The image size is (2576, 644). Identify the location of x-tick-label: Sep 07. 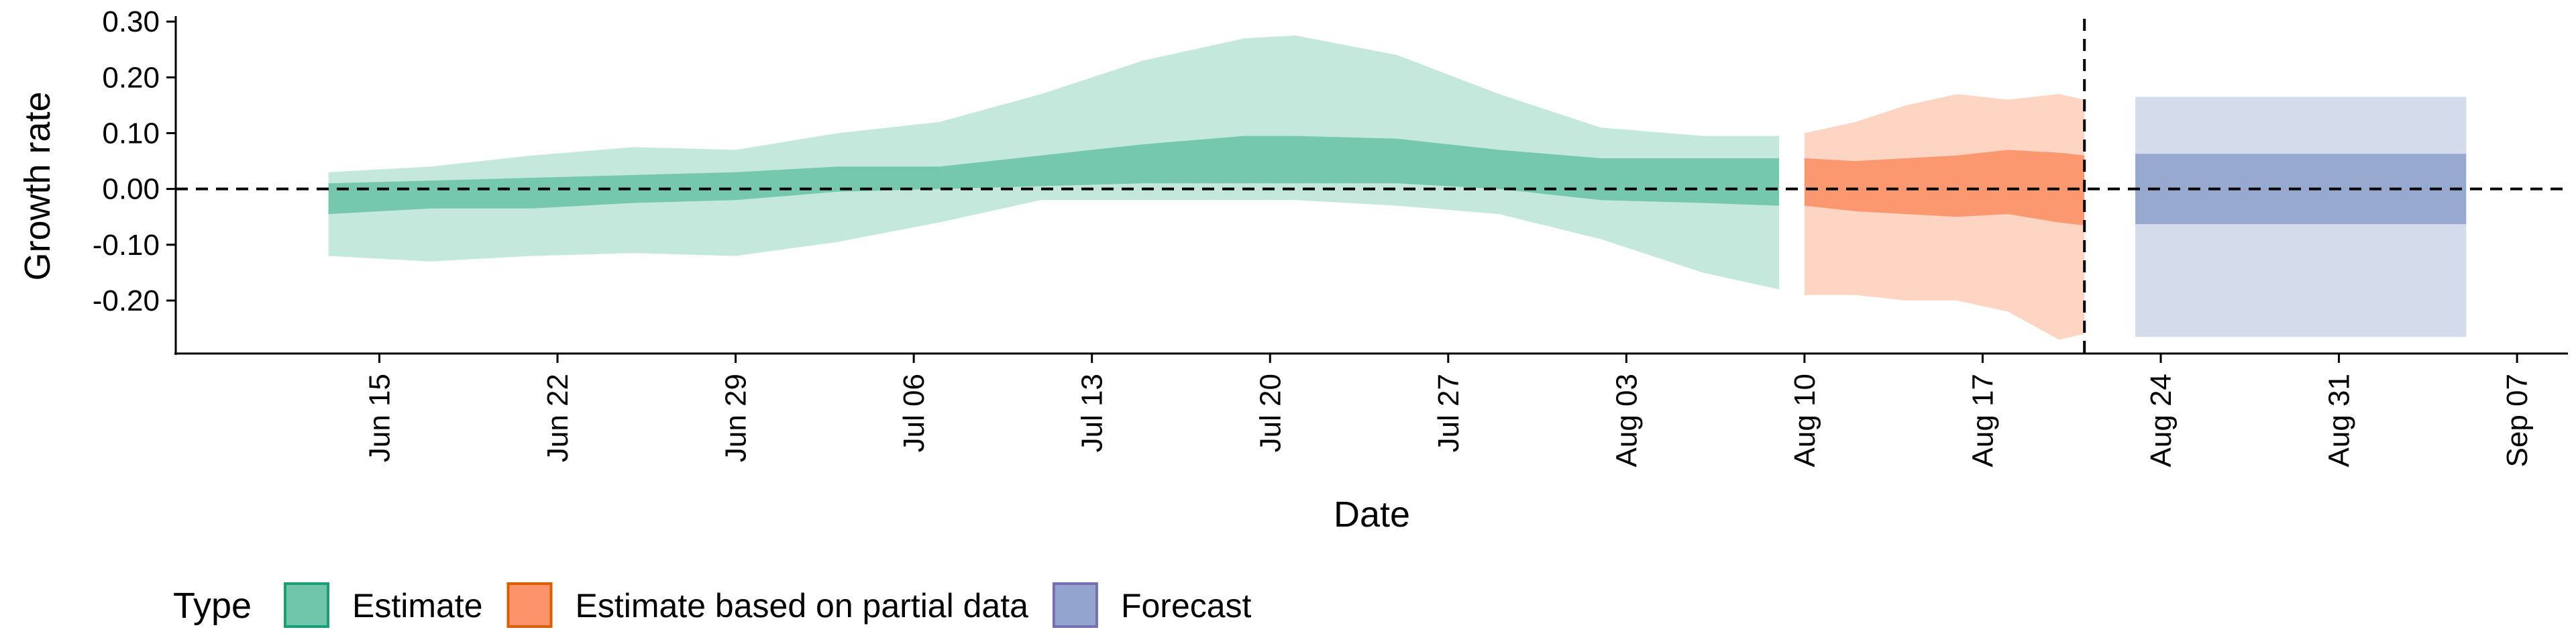
(2517, 420).